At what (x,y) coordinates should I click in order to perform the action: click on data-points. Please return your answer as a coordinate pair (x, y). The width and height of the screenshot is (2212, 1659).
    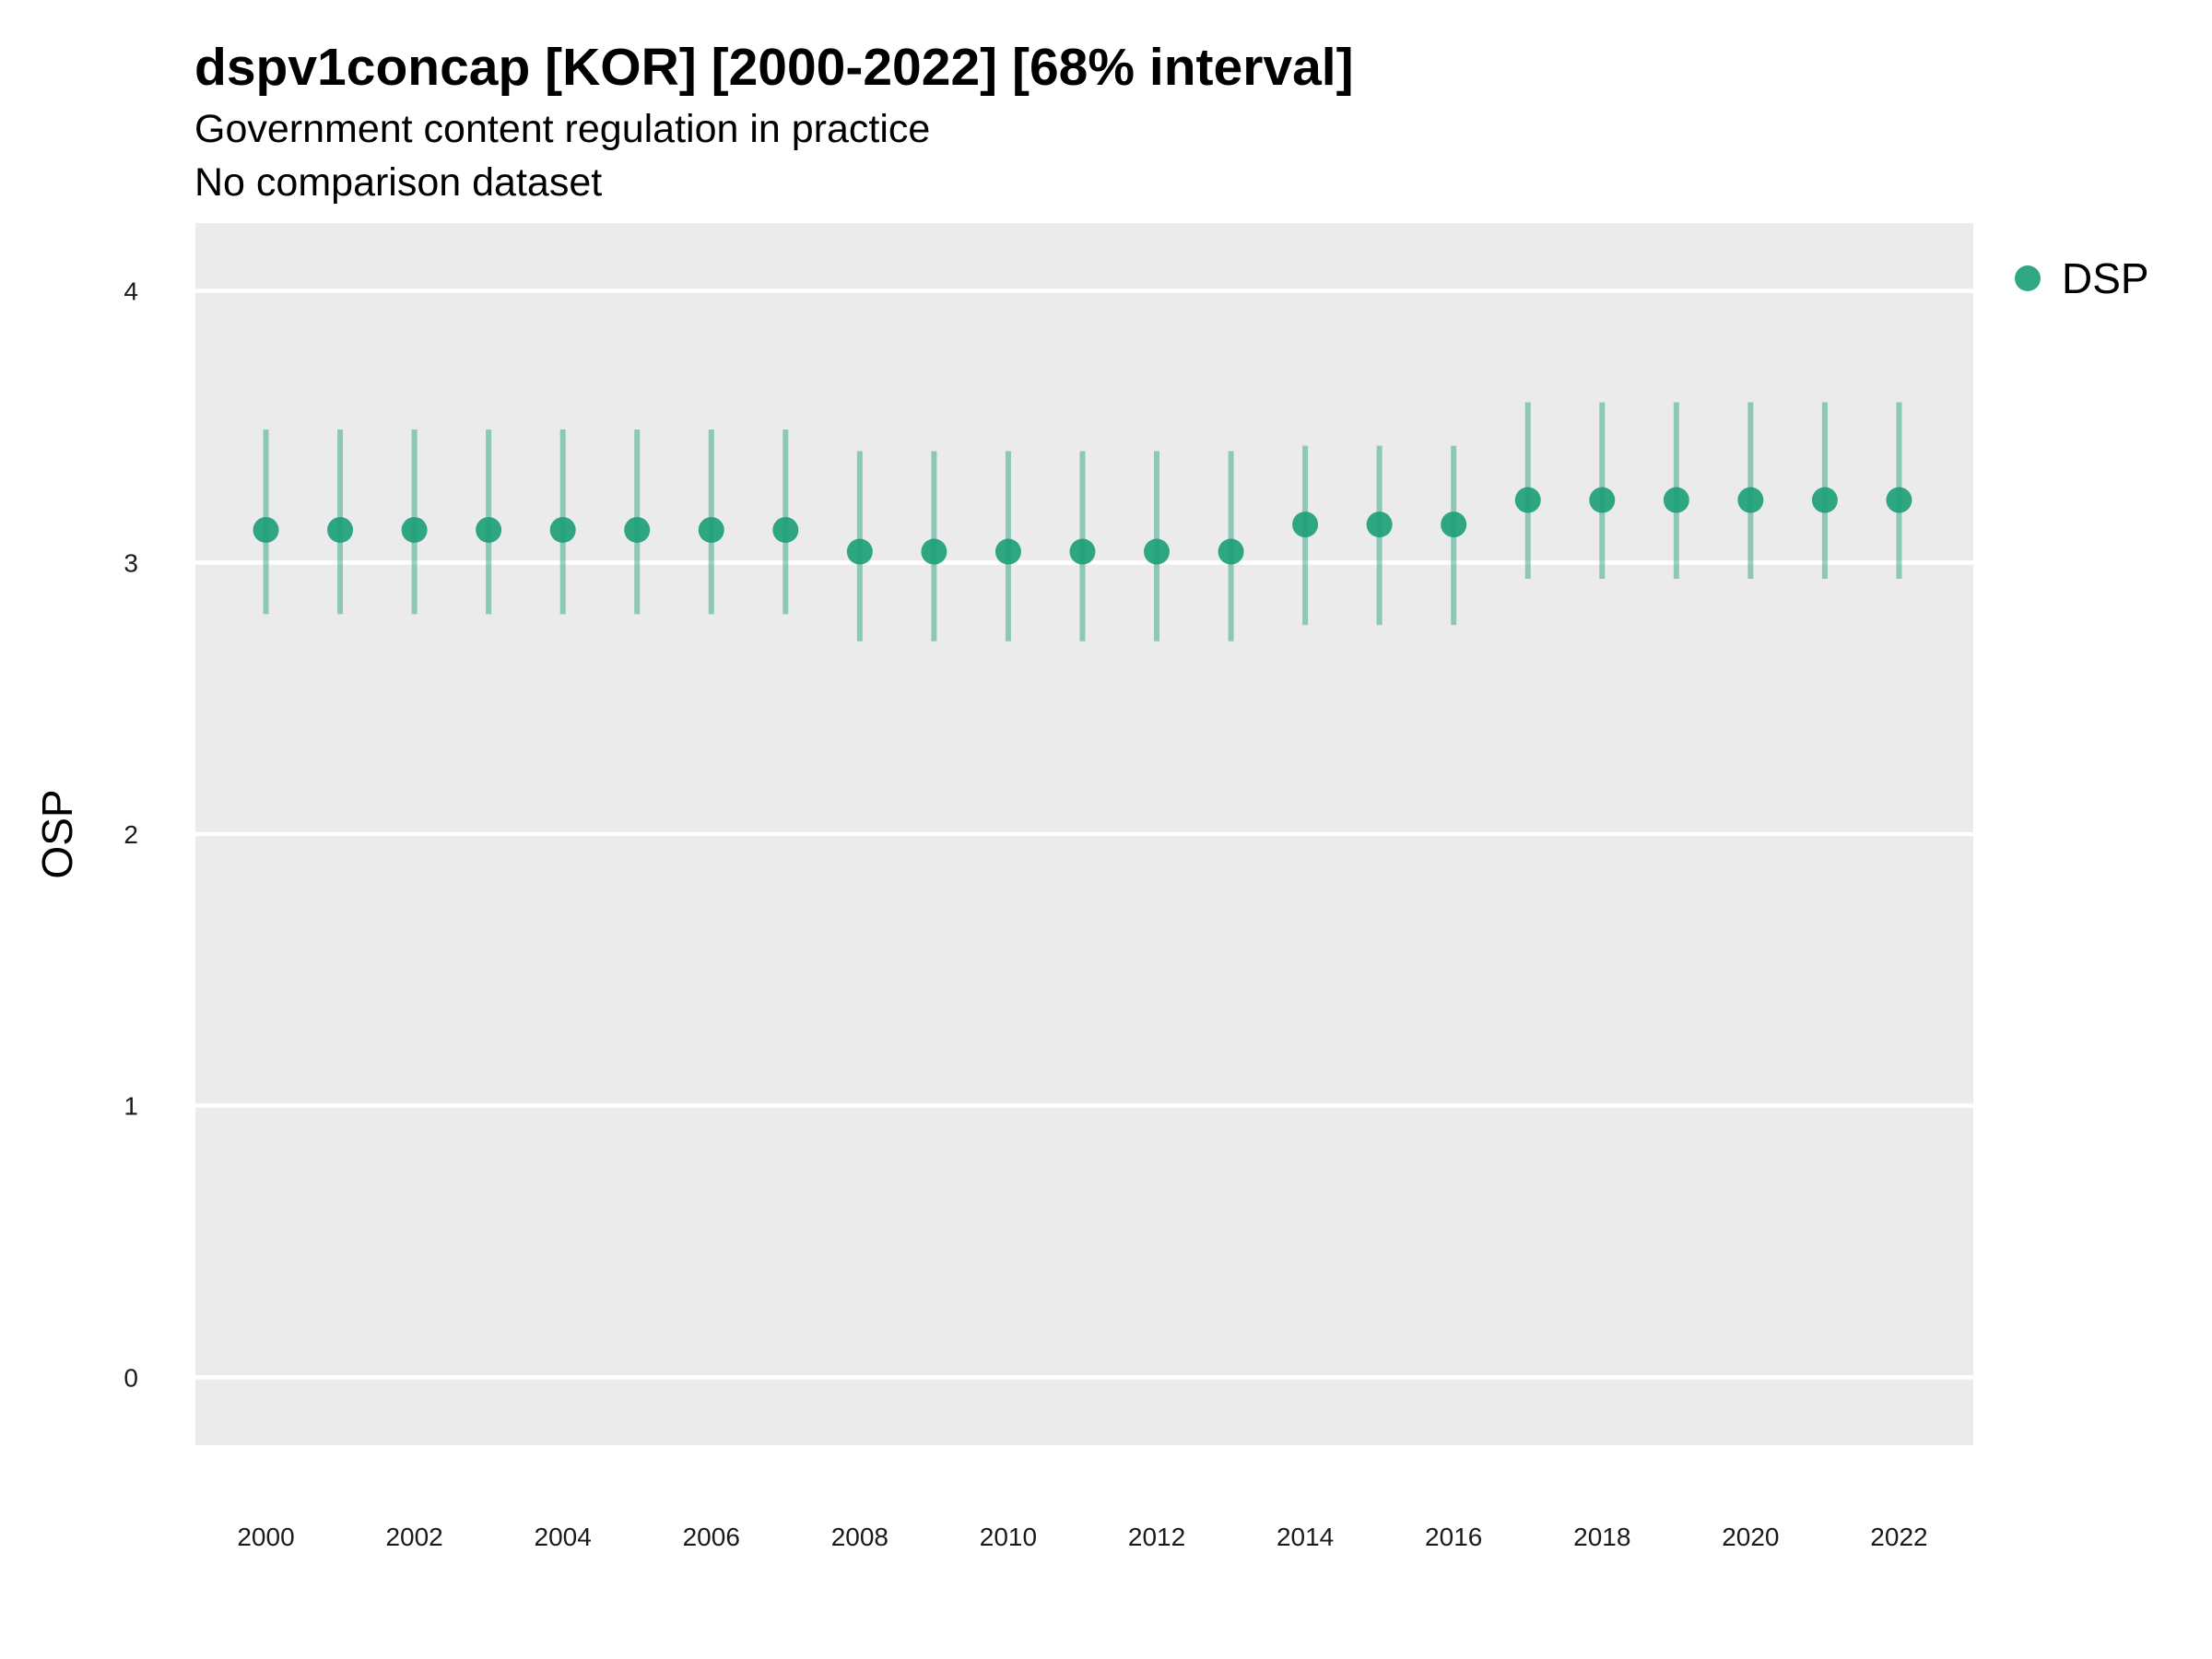
    Looking at the image, I should click on (1082, 526).